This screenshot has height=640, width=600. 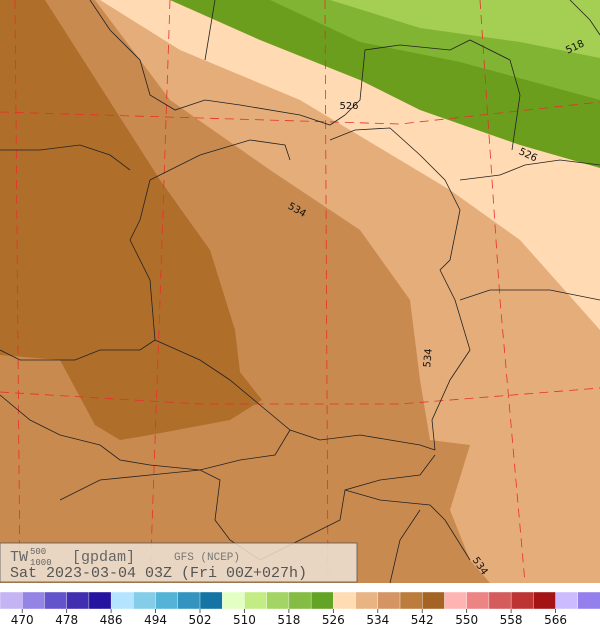 I want to click on colorbar: 470 478 486 494 502 510 518 526 534 542 550 558 566, so click(x=300, y=609).